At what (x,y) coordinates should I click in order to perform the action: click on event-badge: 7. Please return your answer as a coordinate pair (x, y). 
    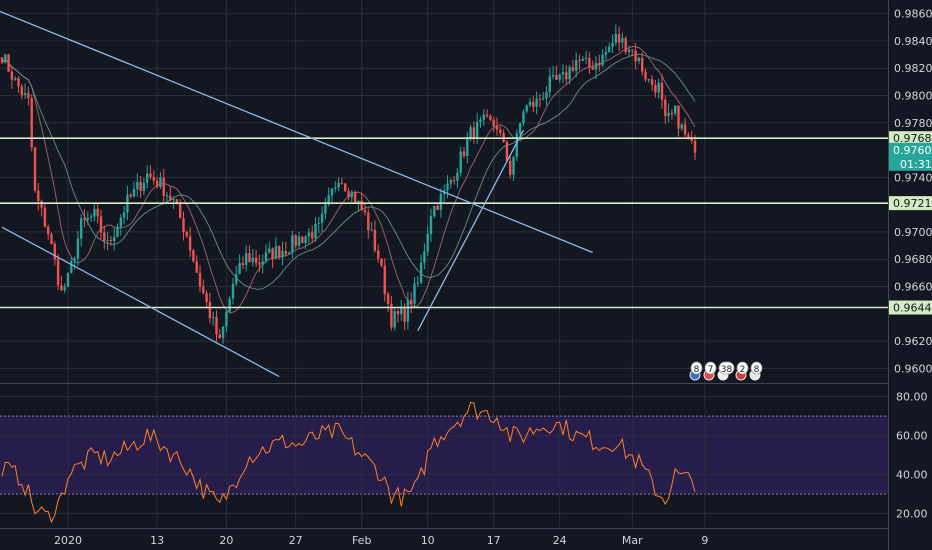
    Looking at the image, I should click on (710, 371).